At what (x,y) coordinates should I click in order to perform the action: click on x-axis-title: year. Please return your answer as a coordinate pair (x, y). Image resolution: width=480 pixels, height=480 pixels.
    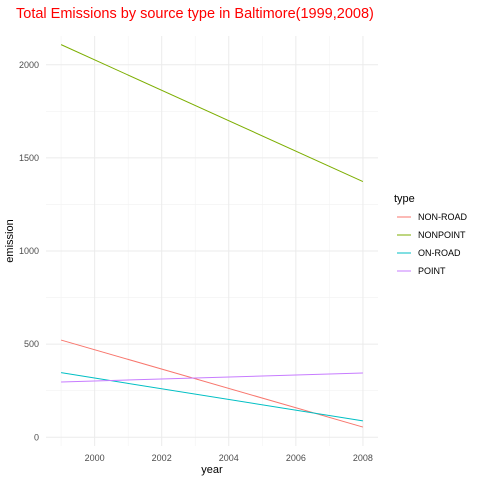
    Looking at the image, I should click on (212, 470).